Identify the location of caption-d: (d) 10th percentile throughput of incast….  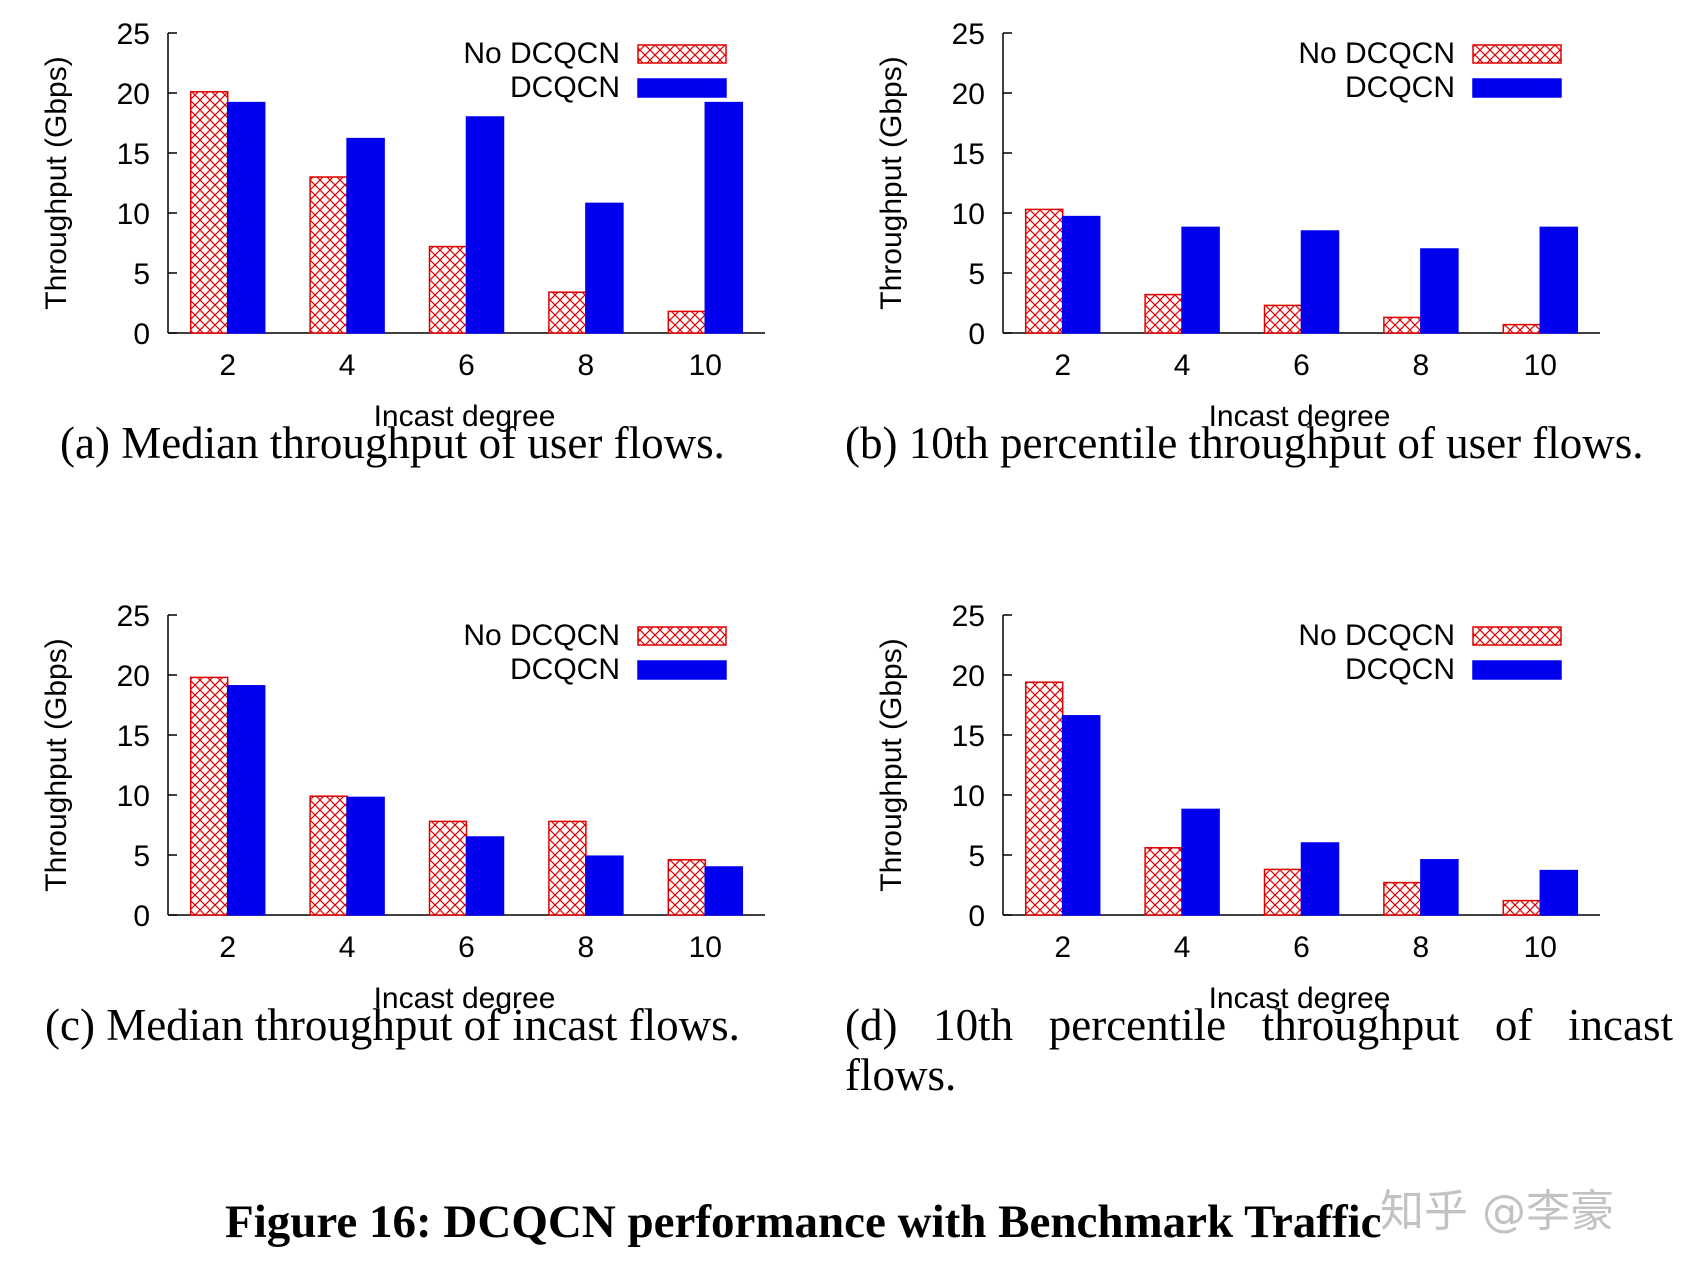
(1259, 1050).